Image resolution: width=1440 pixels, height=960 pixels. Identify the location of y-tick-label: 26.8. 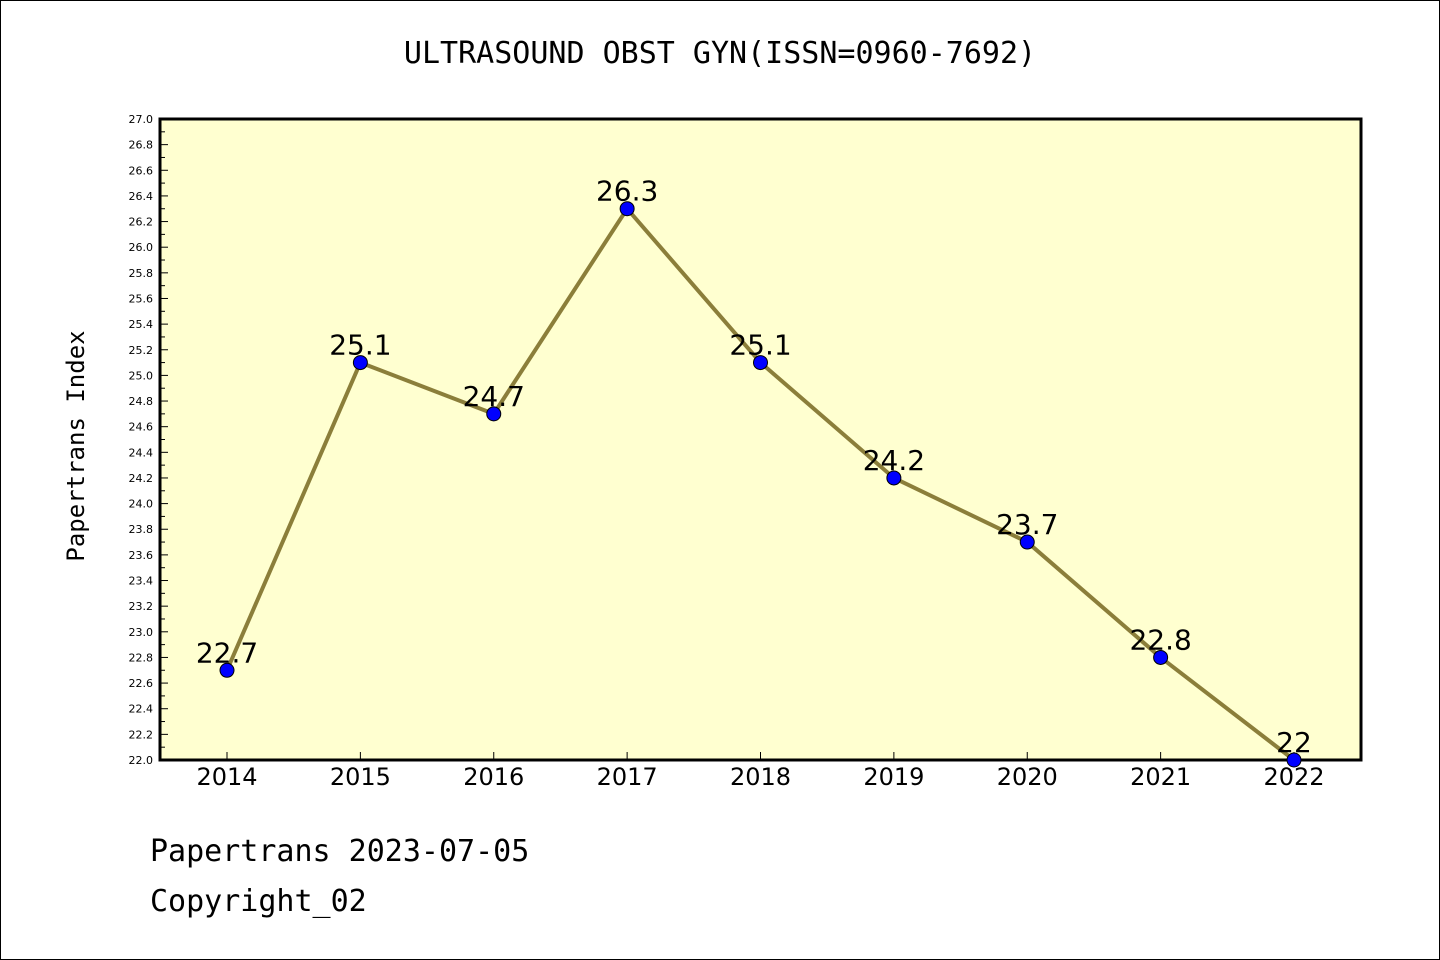
(141, 145).